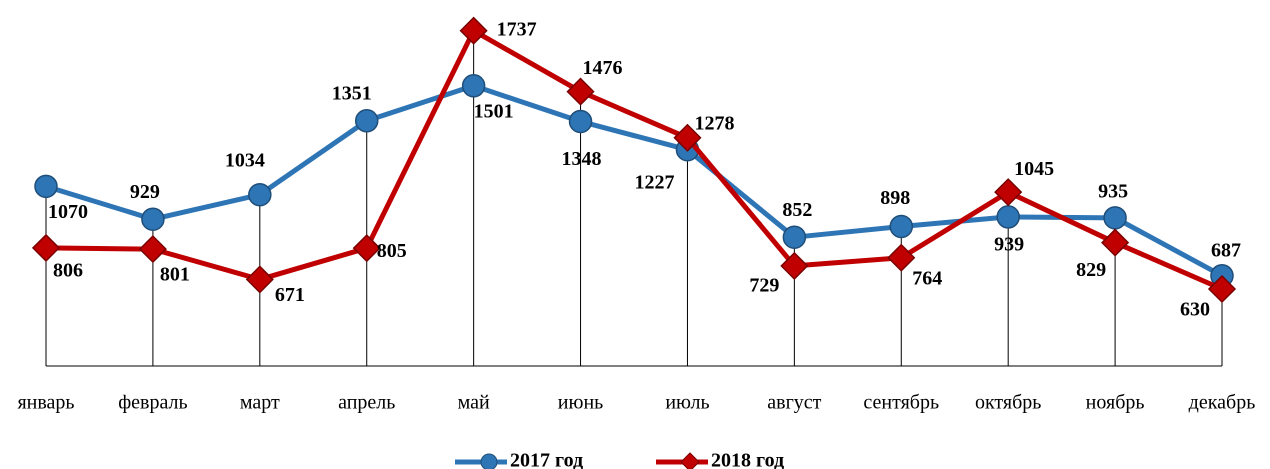 This screenshot has height=469, width=1270. Describe the element at coordinates (1008, 403) in the screenshot. I see `x-tick-label: октябрь` at that location.